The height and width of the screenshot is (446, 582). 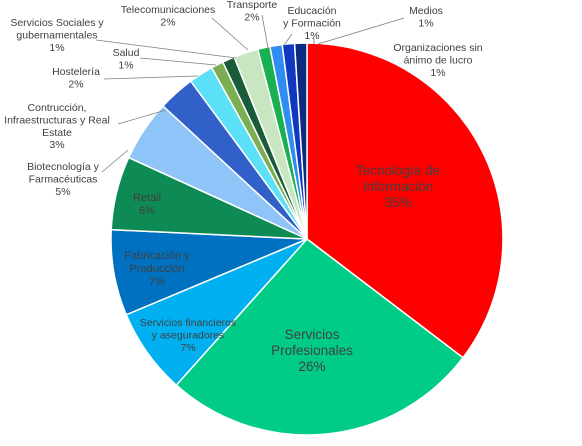 What do you see at coordinates (63, 167) in the screenshot?
I see `slice-name-line: Biotecnología y` at bounding box center [63, 167].